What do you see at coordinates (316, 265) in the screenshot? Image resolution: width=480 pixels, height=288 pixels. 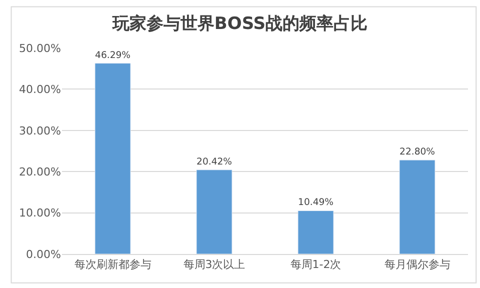 I see `x-tick-label: 每周1-2次` at bounding box center [316, 265].